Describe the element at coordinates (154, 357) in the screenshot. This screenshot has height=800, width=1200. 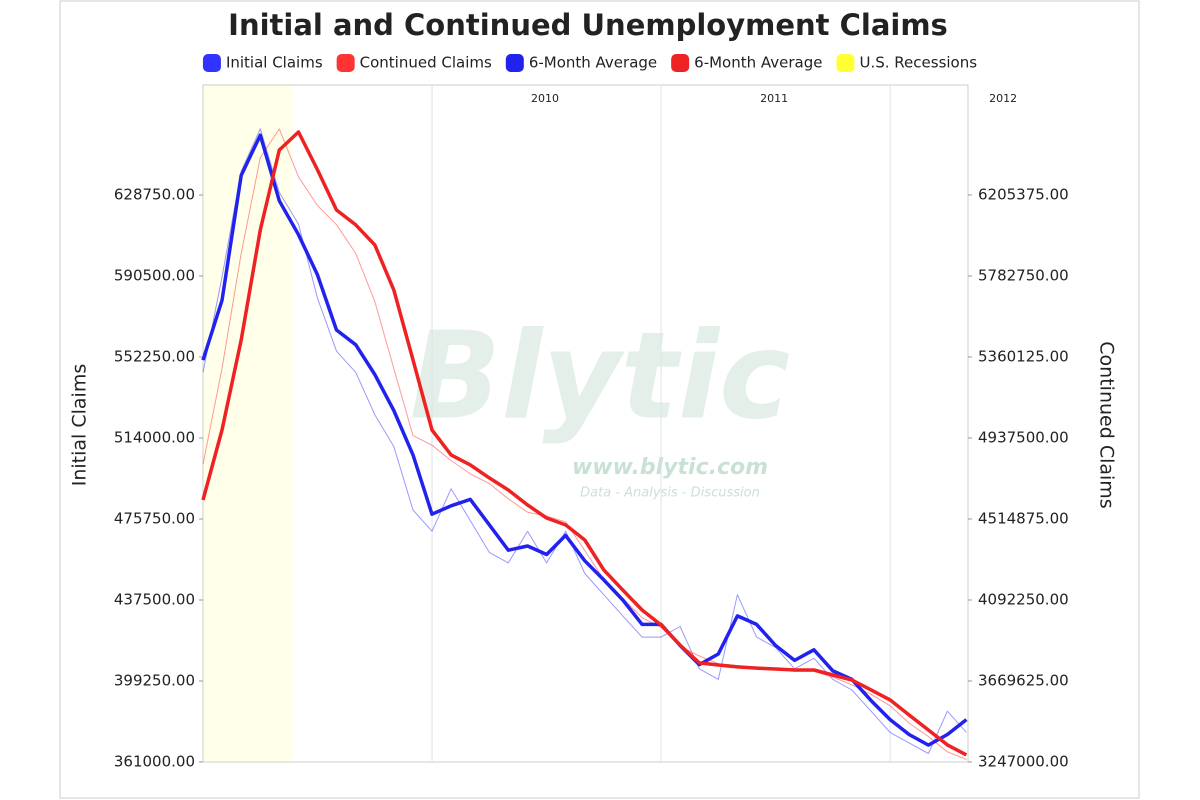
I see `y-tick-label: 552250.00` at that location.